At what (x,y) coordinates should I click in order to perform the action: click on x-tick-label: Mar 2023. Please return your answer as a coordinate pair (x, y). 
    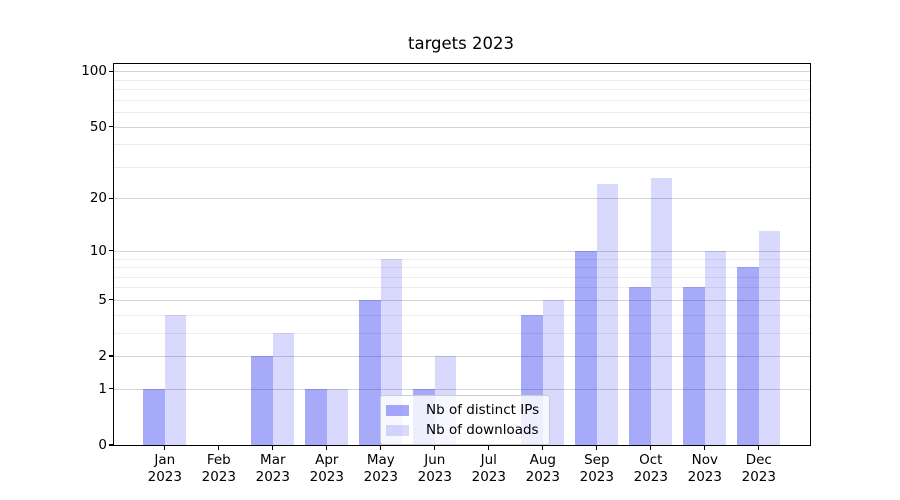
    Looking at the image, I should click on (272, 468).